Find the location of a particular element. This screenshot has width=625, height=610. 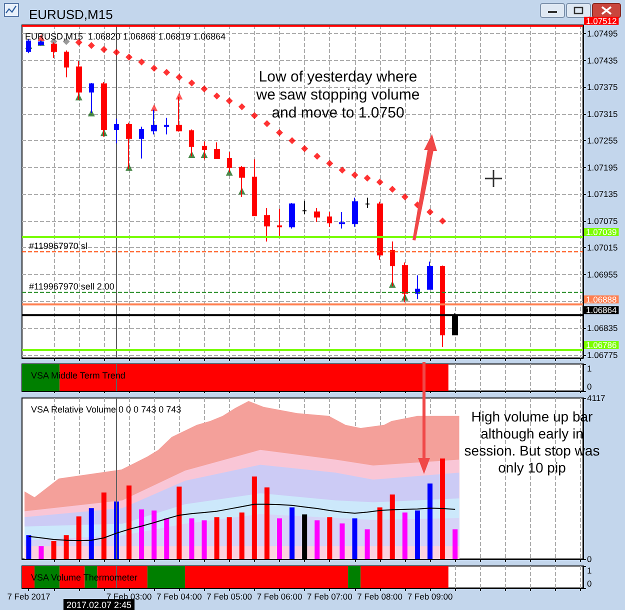

y-tick-label: 1.07375 is located at coordinates (602, 87).